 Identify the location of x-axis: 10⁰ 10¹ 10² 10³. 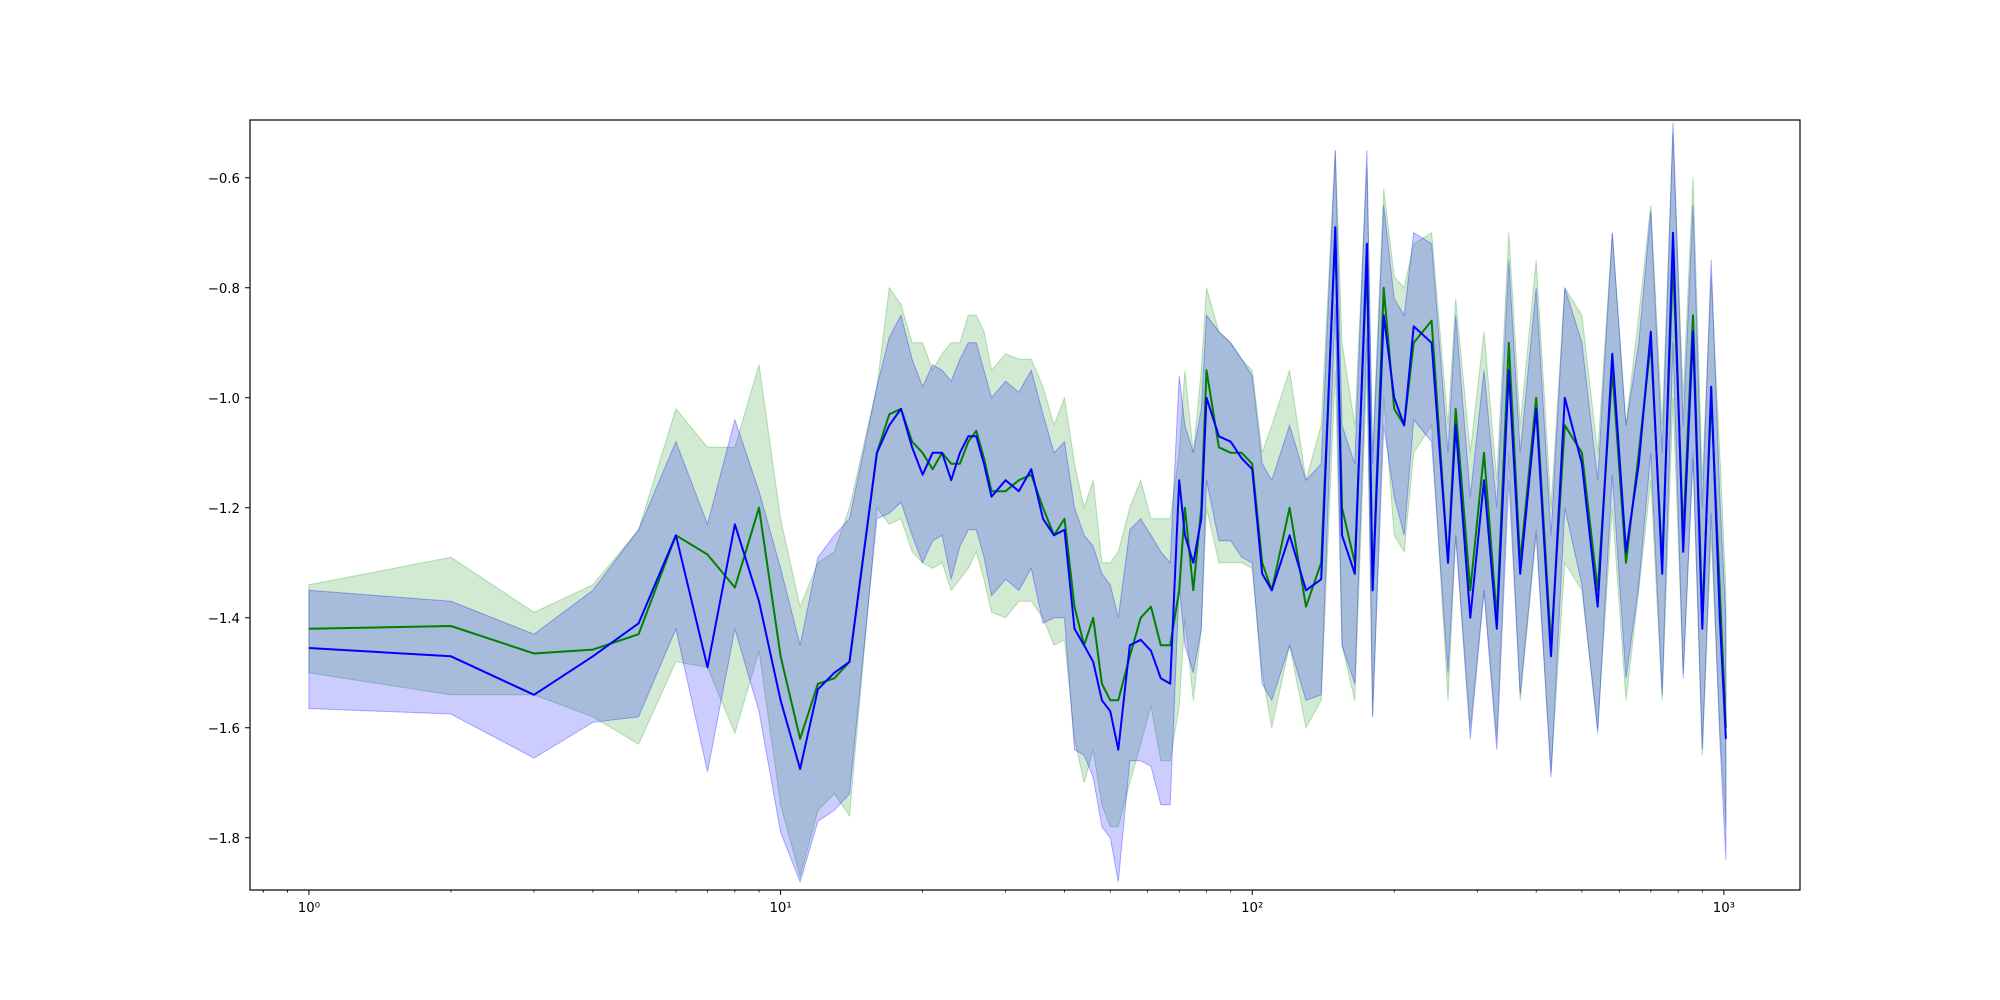
(998, 903).